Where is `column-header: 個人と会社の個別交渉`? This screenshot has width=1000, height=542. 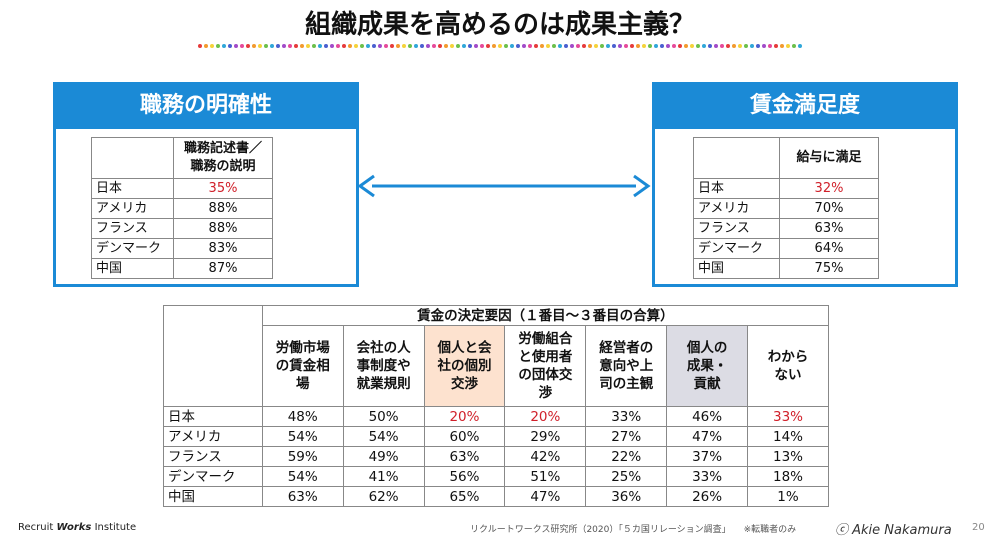 column-header: 個人と会社の個別交渉 is located at coordinates (464, 366).